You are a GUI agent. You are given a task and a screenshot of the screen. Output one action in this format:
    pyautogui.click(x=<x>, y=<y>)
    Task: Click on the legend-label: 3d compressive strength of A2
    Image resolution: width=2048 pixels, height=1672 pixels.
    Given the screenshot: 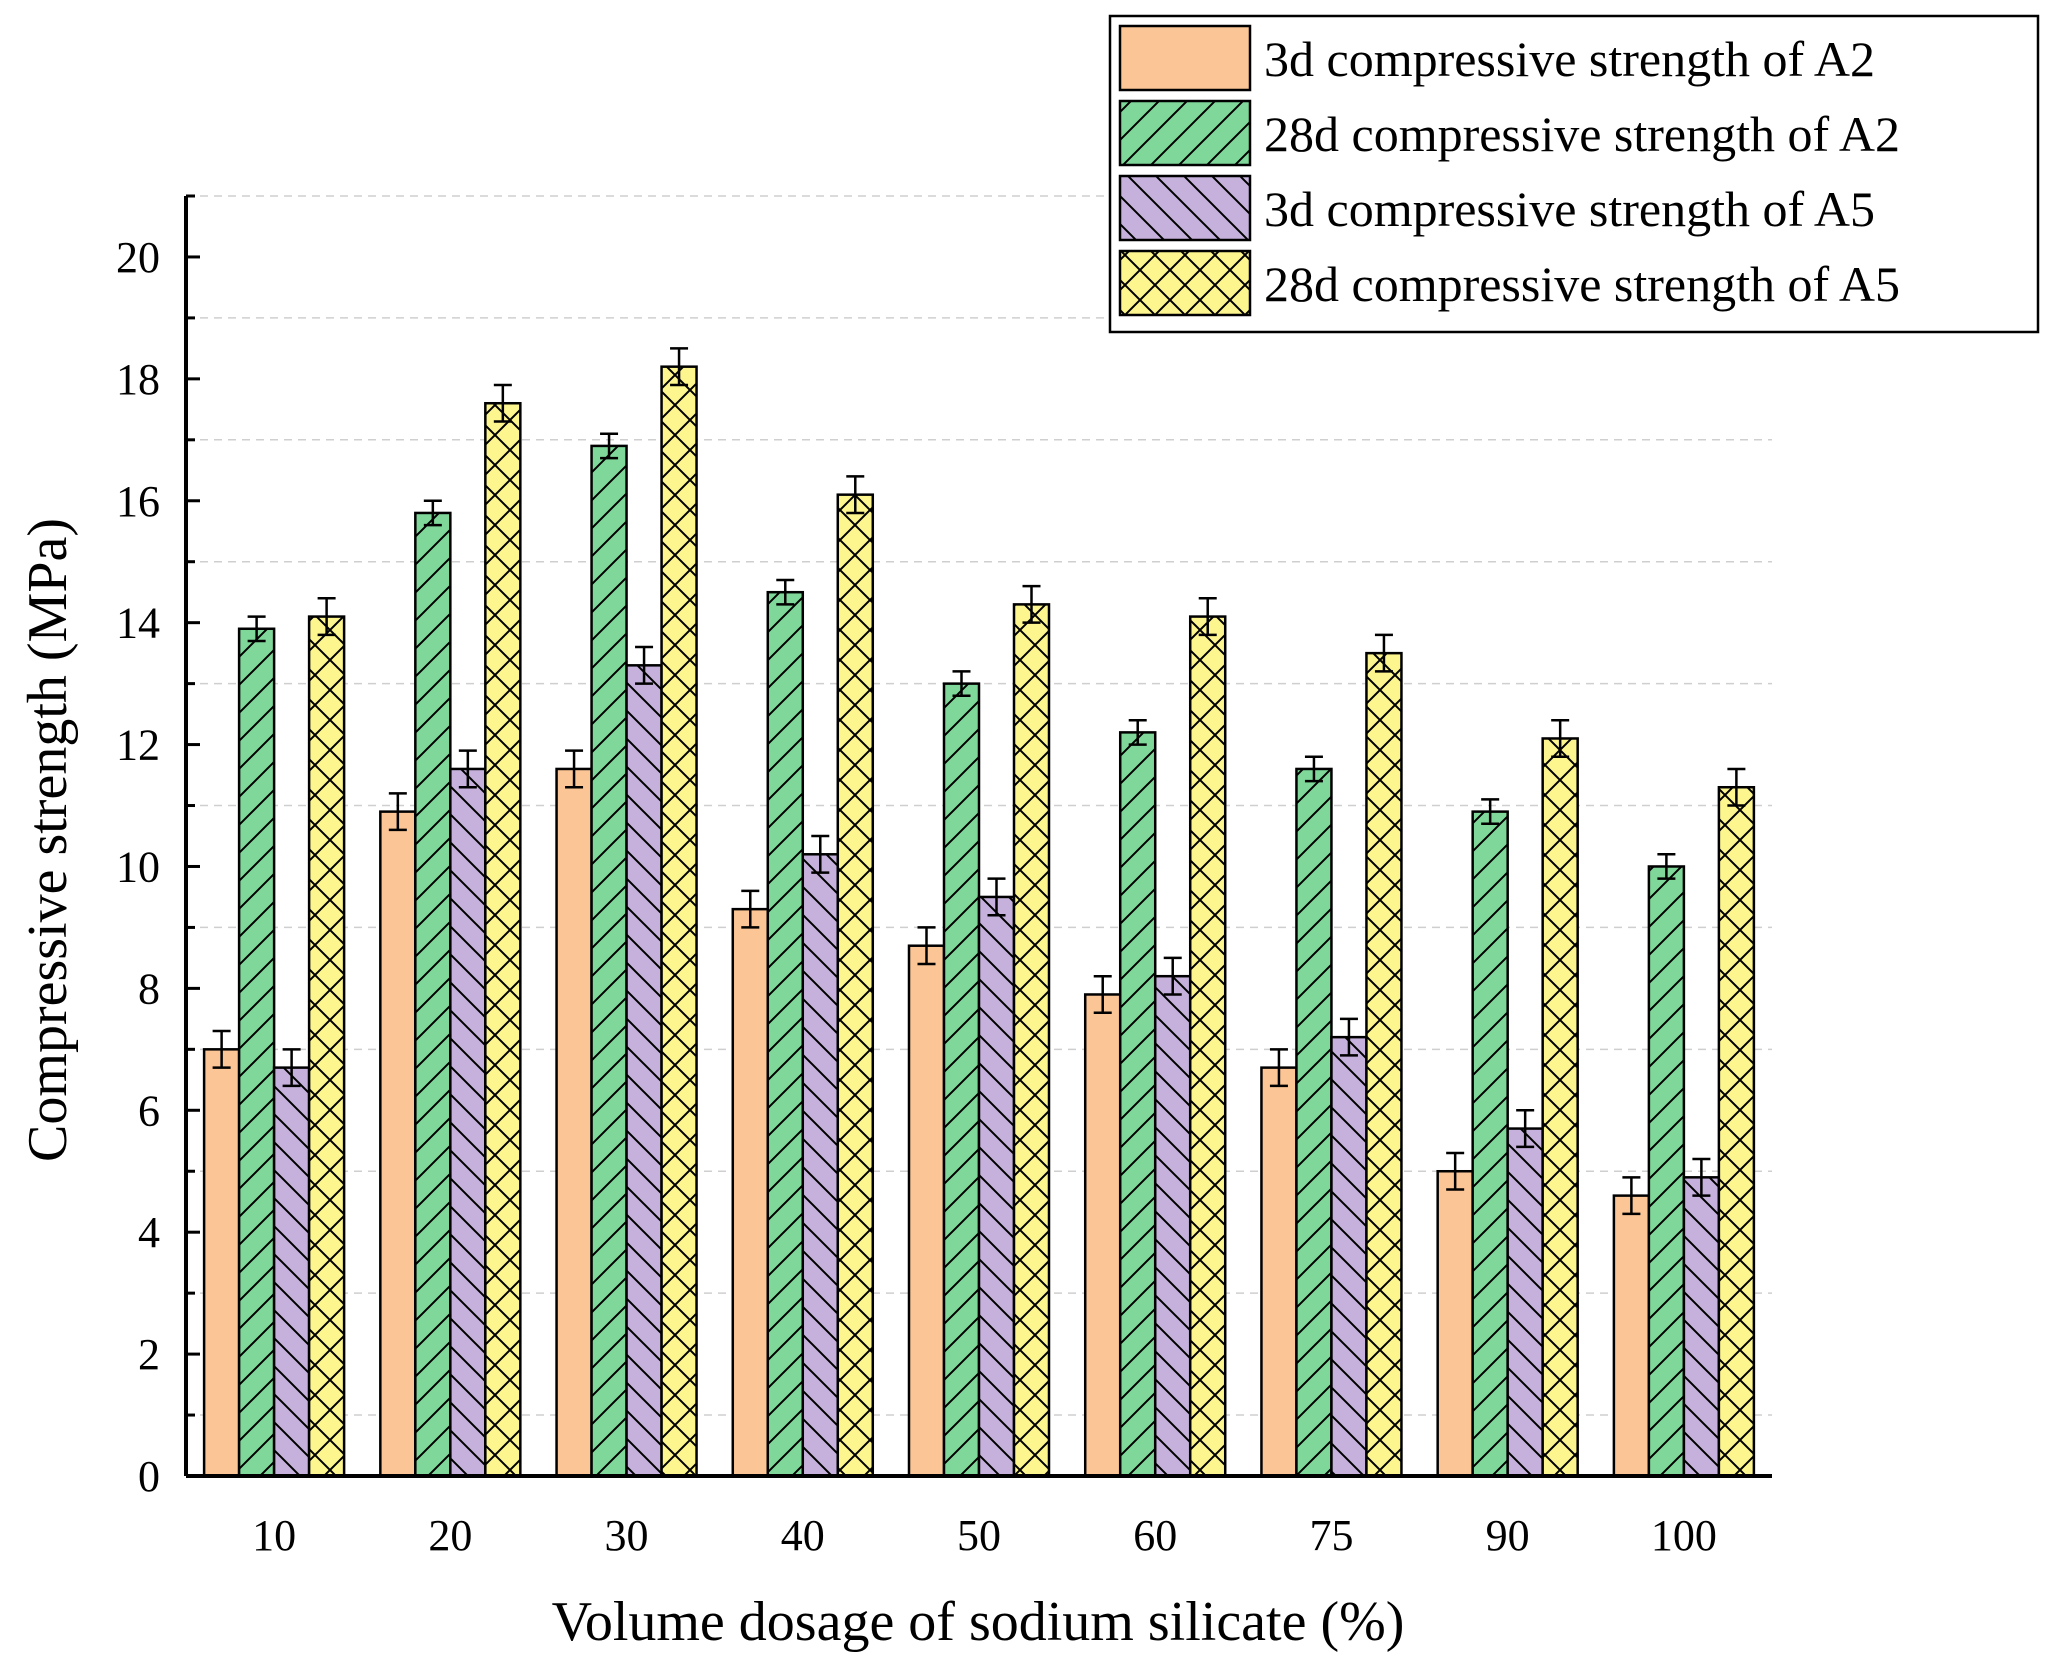 What is the action you would take?
    pyautogui.click(x=1569, y=59)
    